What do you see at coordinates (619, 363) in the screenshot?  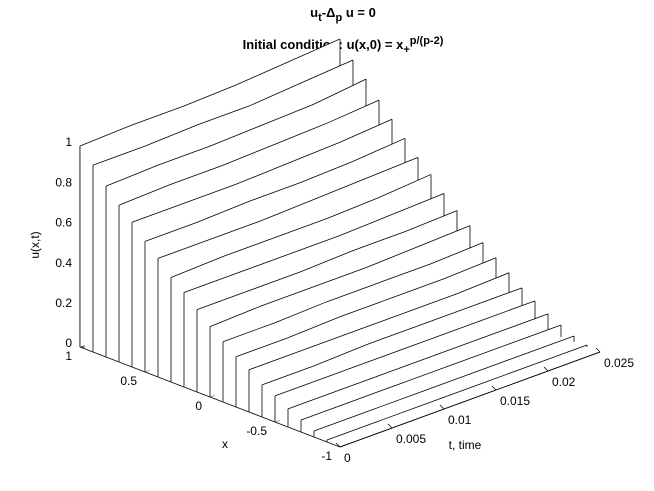 I see `t-tick-label: 0.025` at bounding box center [619, 363].